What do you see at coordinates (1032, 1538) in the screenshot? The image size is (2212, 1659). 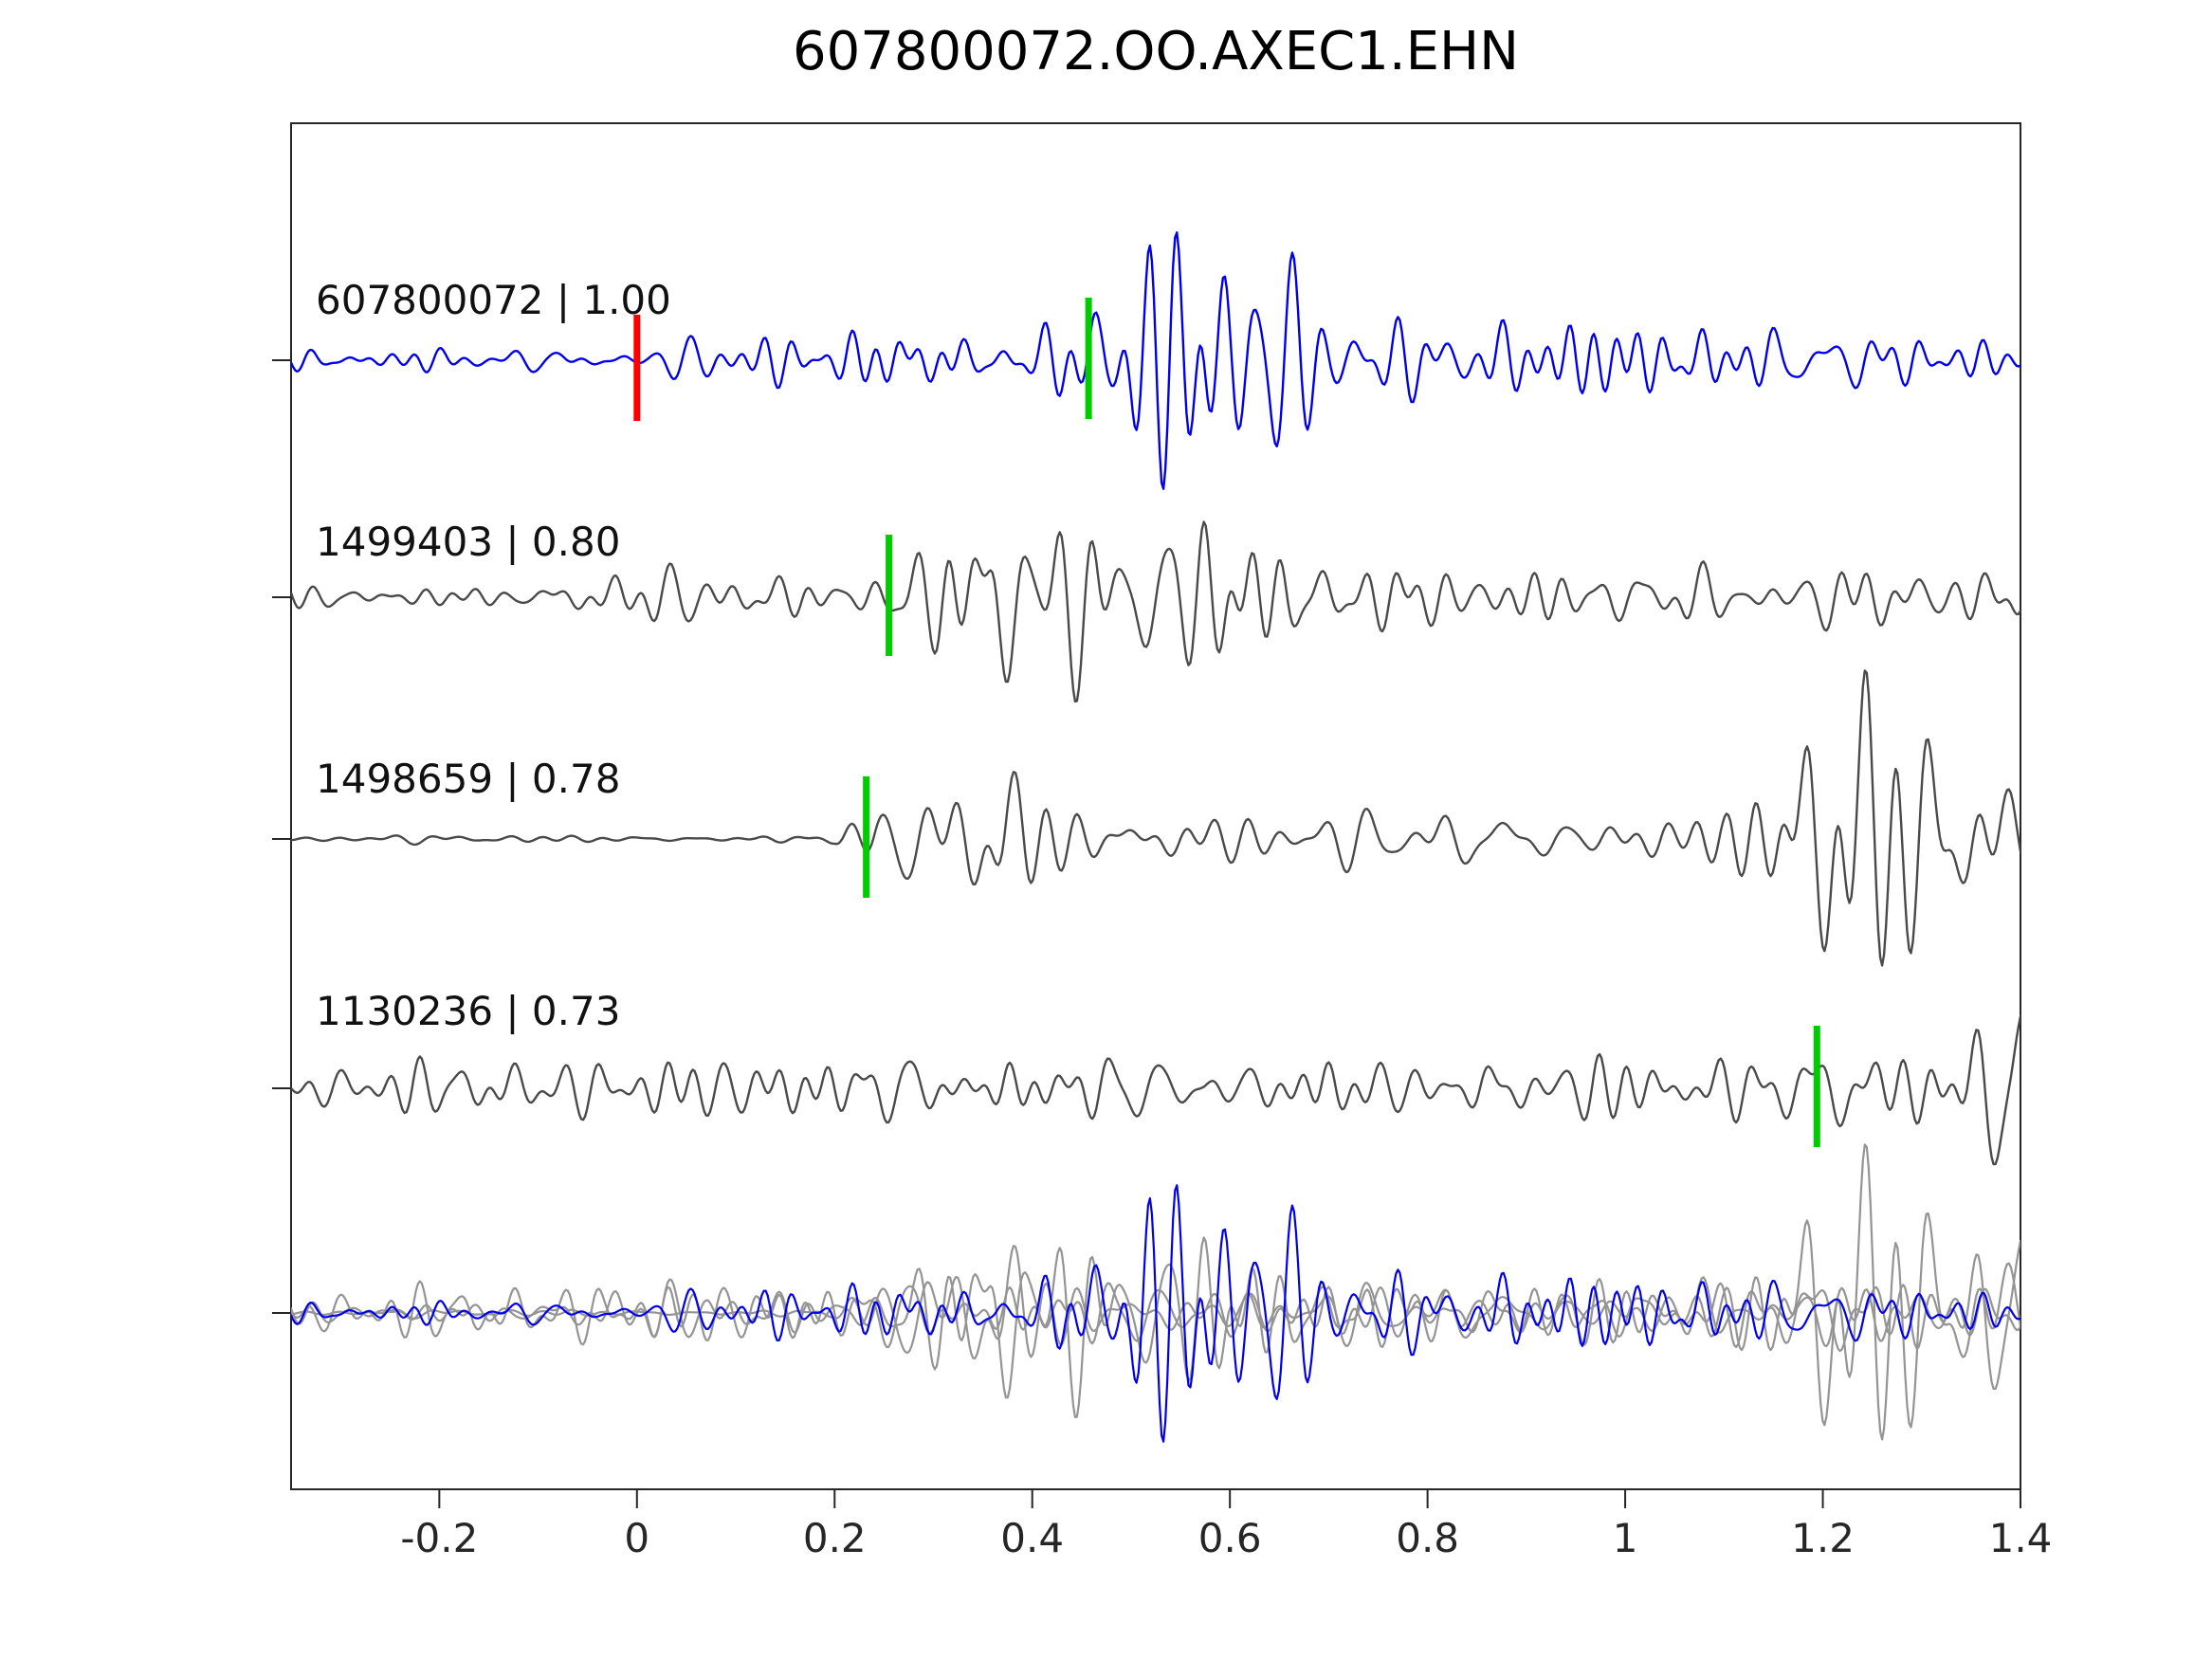 I see `x-tick-label: 0.4` at bounding box center [1032, 1538].